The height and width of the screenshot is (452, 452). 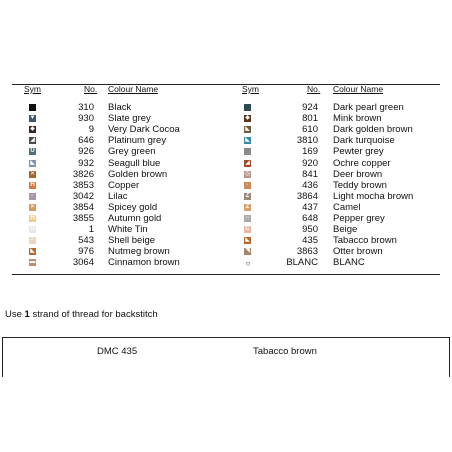 What do you see at coordinates (86, 163) in the screenshot?
I see `thread-number: 932` at bounding box center [86, 163].